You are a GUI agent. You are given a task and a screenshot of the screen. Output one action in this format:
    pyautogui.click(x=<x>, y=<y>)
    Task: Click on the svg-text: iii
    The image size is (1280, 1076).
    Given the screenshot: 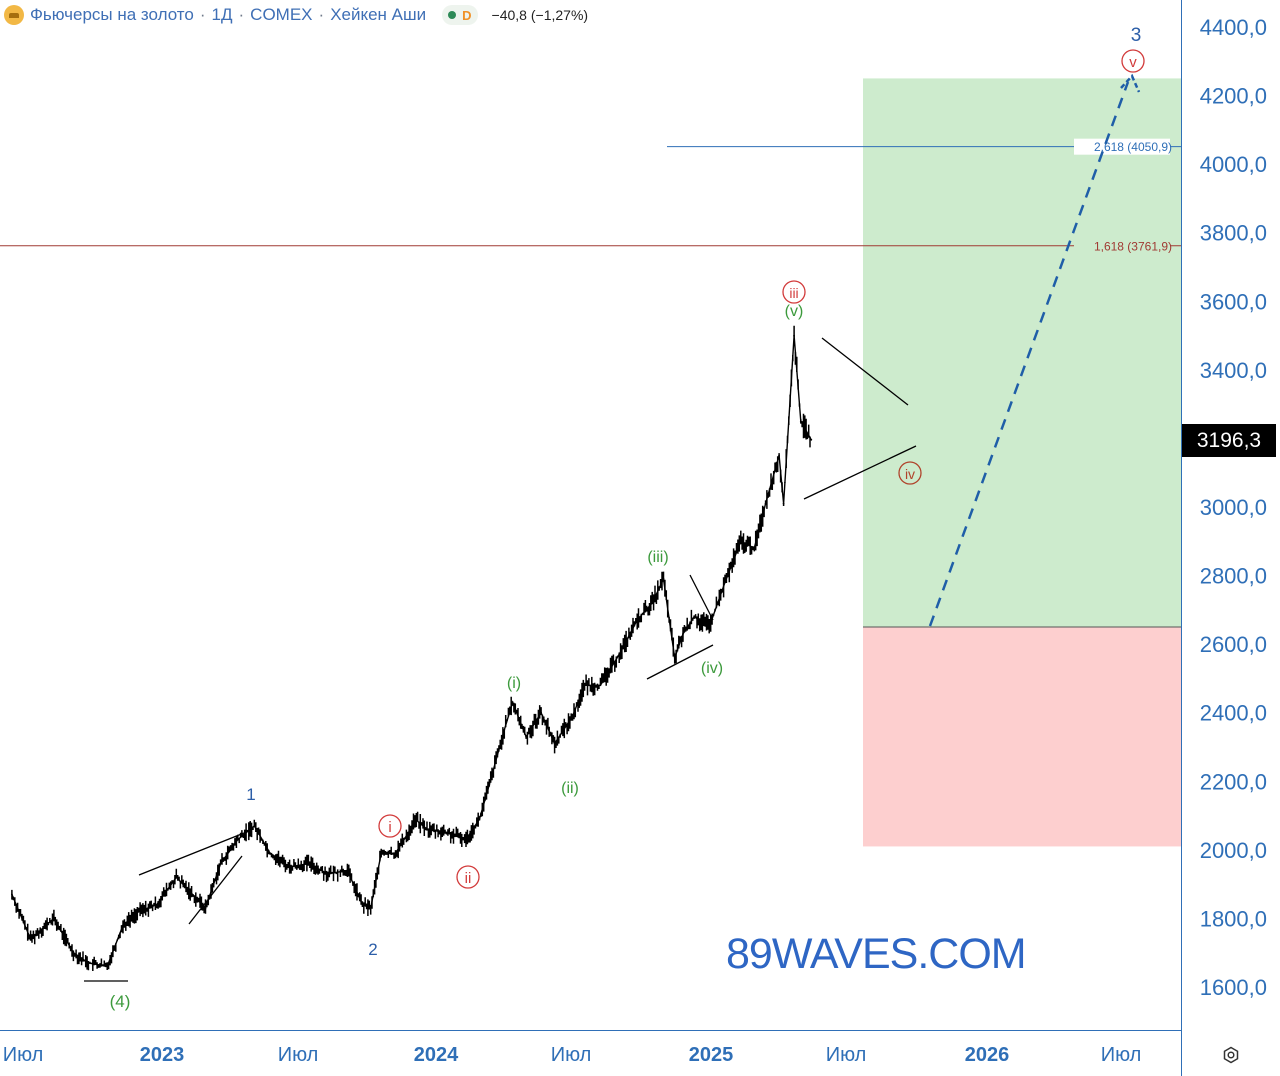 What is the action you would take?
    pyautogui.click(x=793, y=293)
    